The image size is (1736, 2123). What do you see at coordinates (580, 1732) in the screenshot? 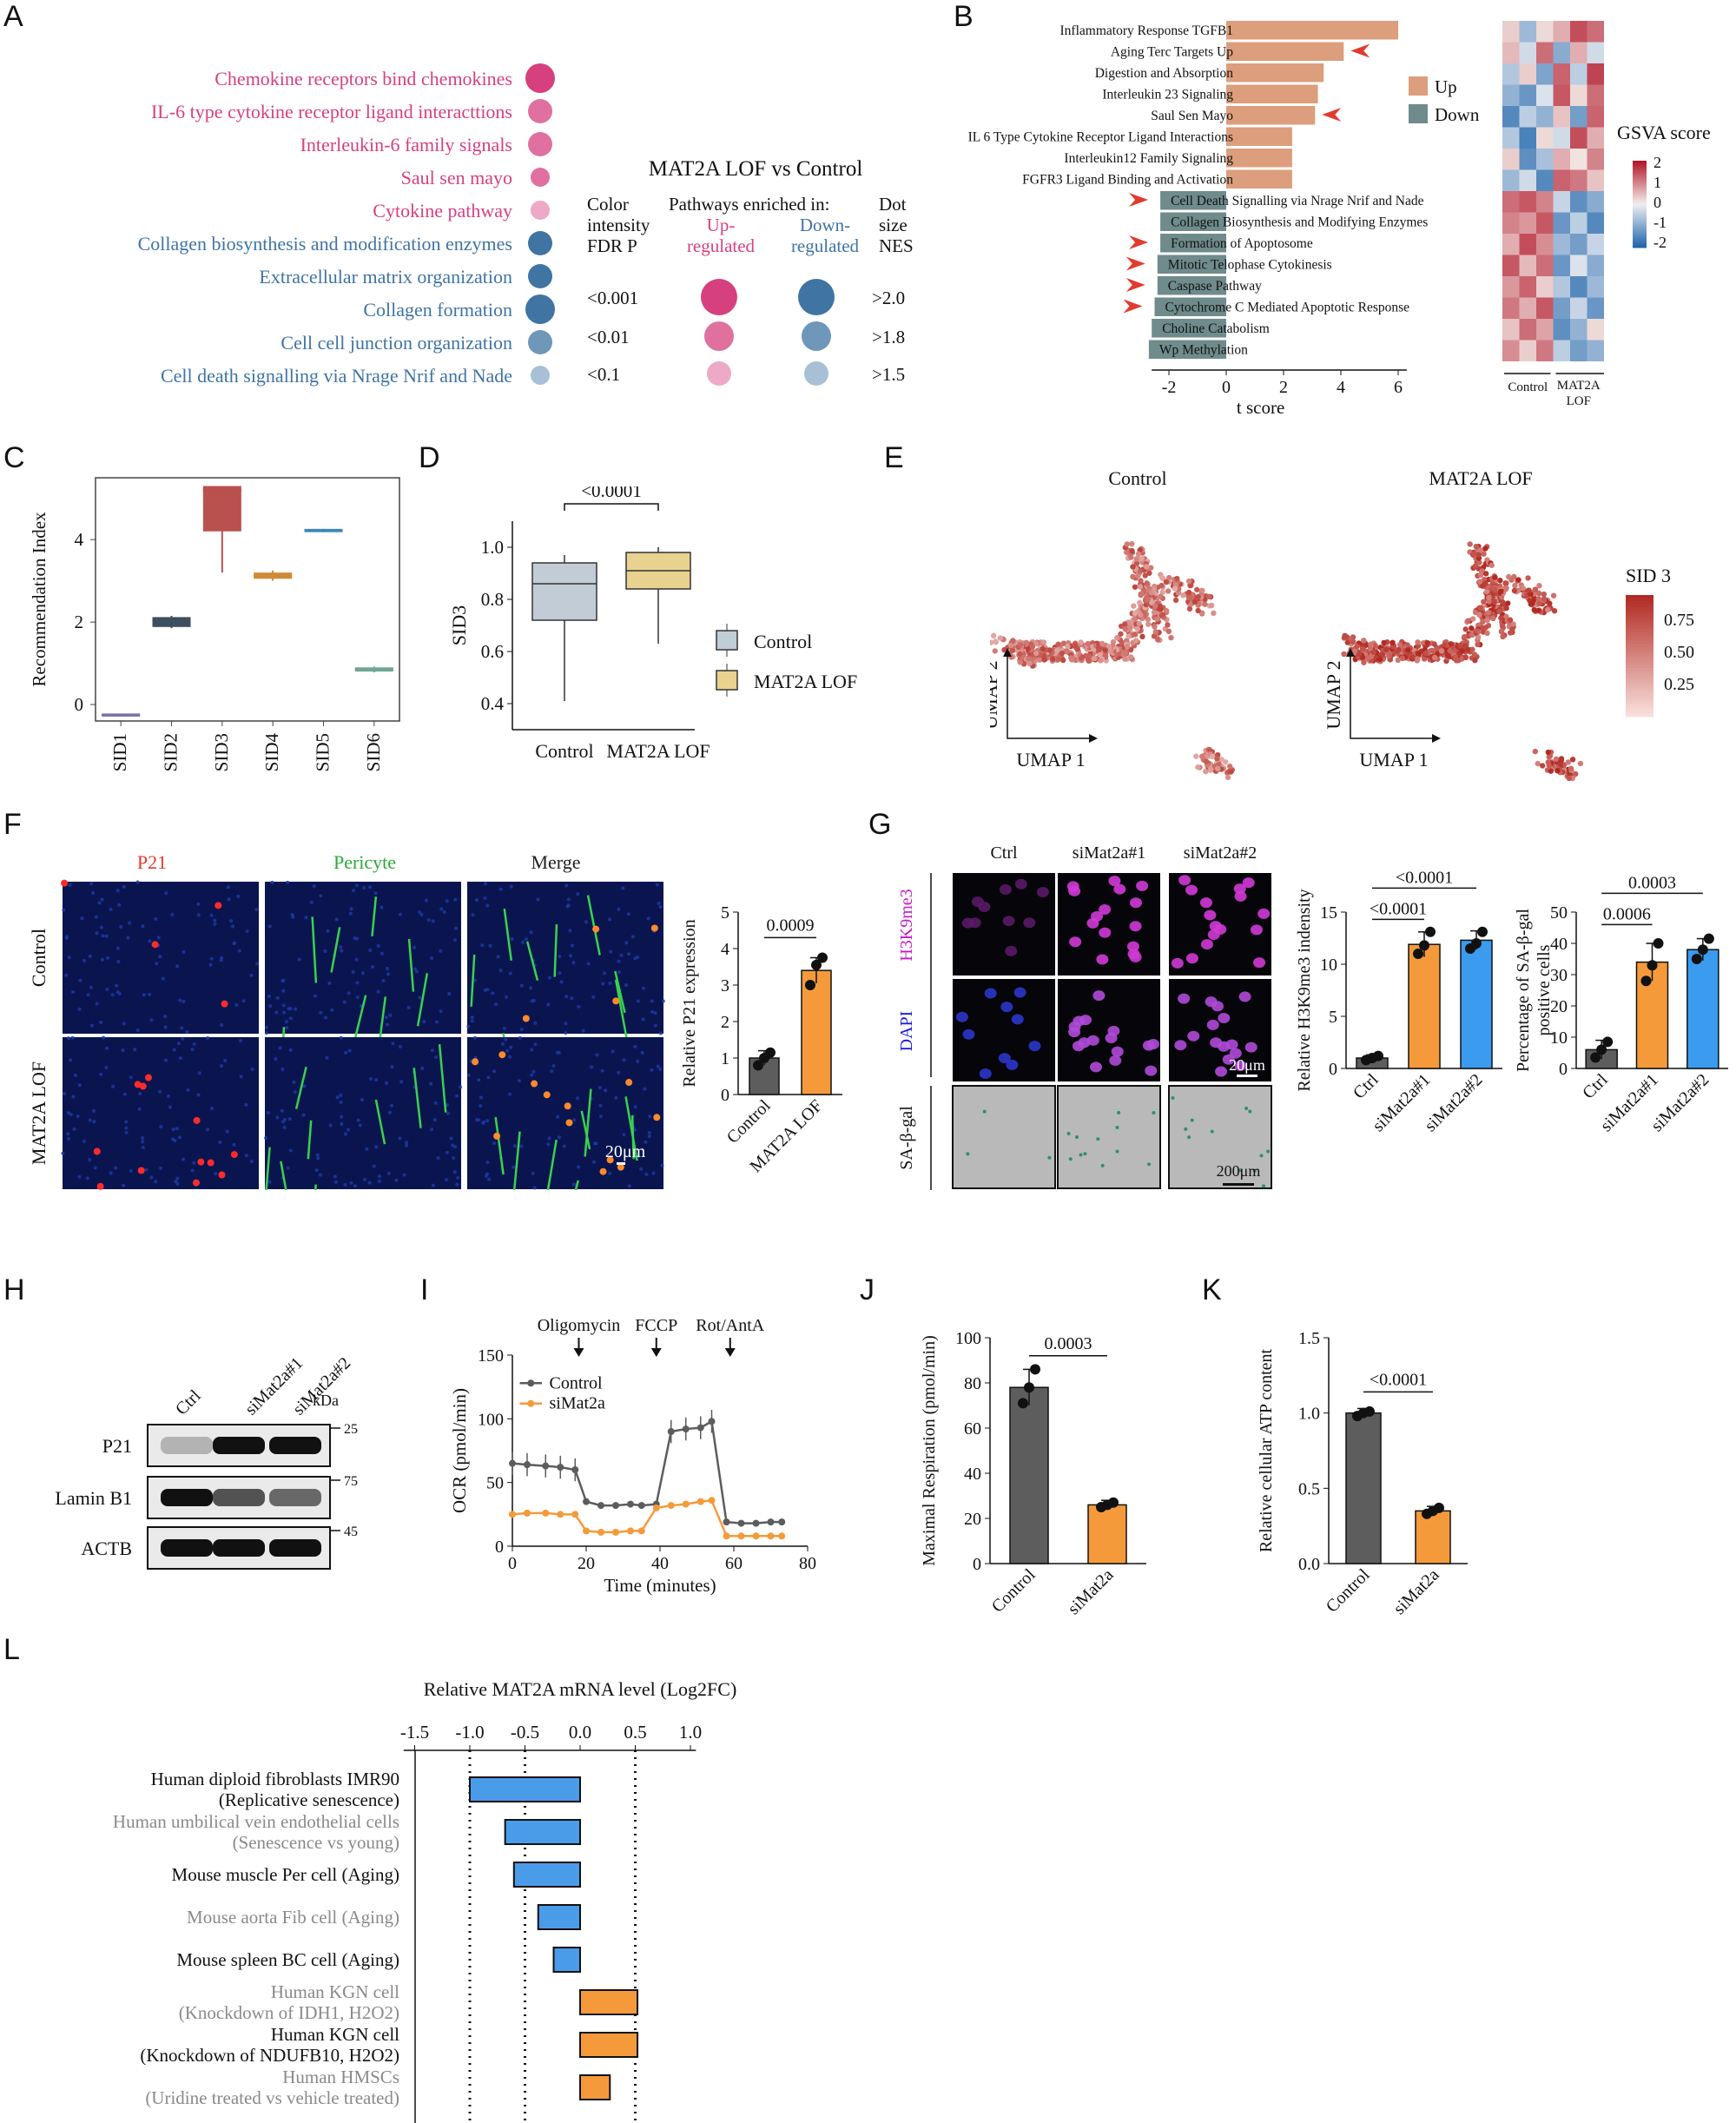
I see `x-tick-label: 0.0` at bounding box center [580, 1732].